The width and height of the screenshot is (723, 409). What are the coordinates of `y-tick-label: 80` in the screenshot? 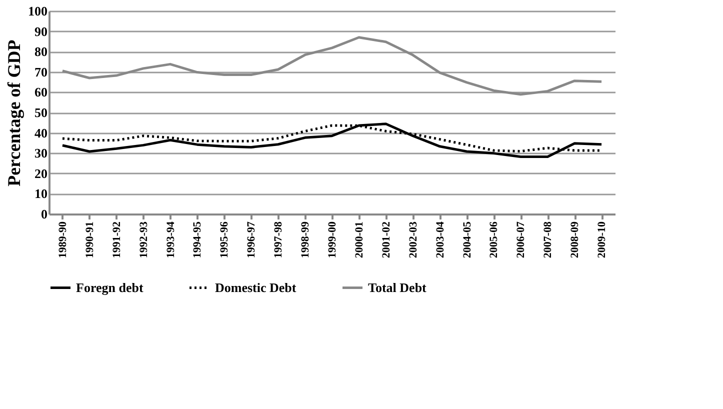 It's located at (41, 52).